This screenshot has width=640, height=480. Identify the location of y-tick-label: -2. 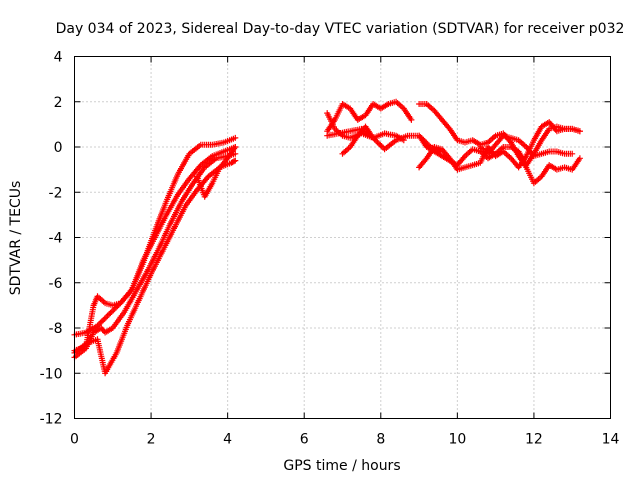
(56, 193).